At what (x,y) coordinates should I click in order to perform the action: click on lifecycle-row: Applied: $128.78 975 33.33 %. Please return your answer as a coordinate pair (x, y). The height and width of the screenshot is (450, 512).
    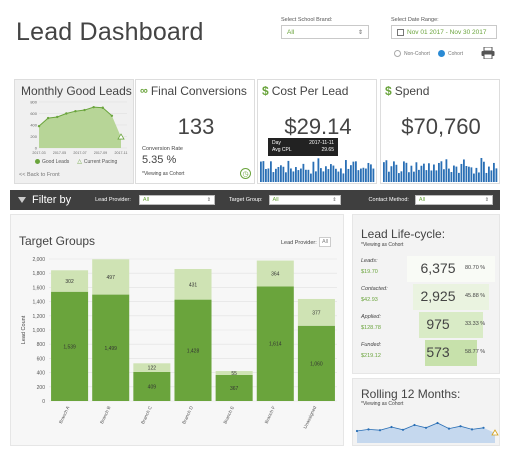
    Looking at the image, I should click on (427, 325).